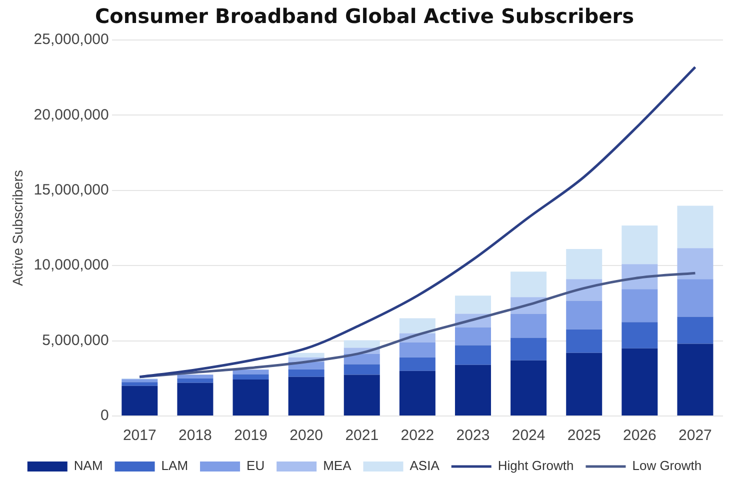 Image resolution: width=735 pixels, height=487 pixels. What do you see at coordinates (337, 466) in the screenshot?
I see `legend-label: MEA` at bounding box center [337, 466].